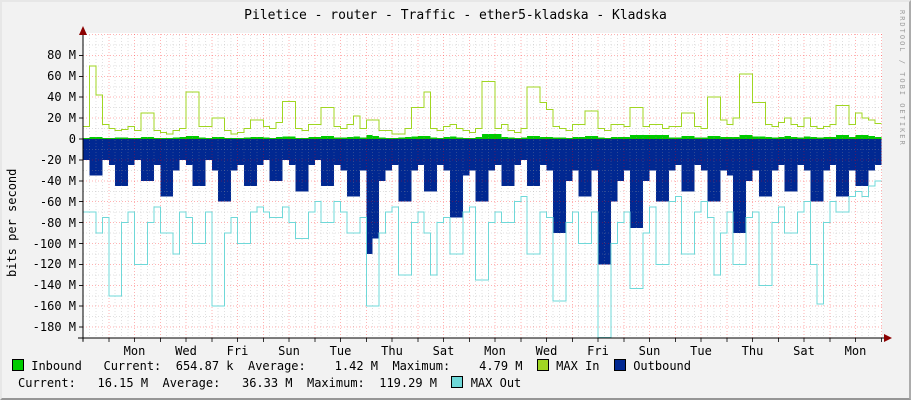 The image size is (911, 400). I want to click on y-tick-label: -20 M, so click(57, 159).